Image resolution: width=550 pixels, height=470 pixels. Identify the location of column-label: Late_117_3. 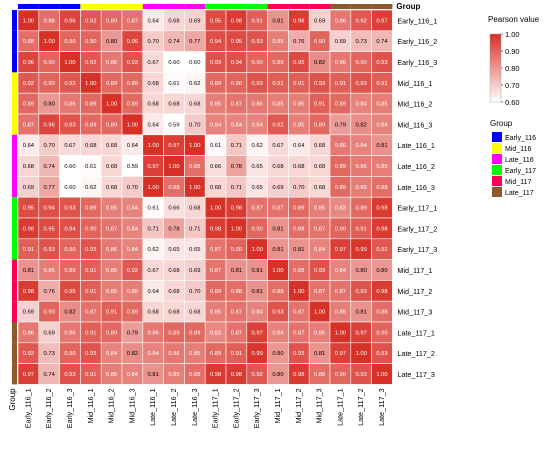
(381, 406).